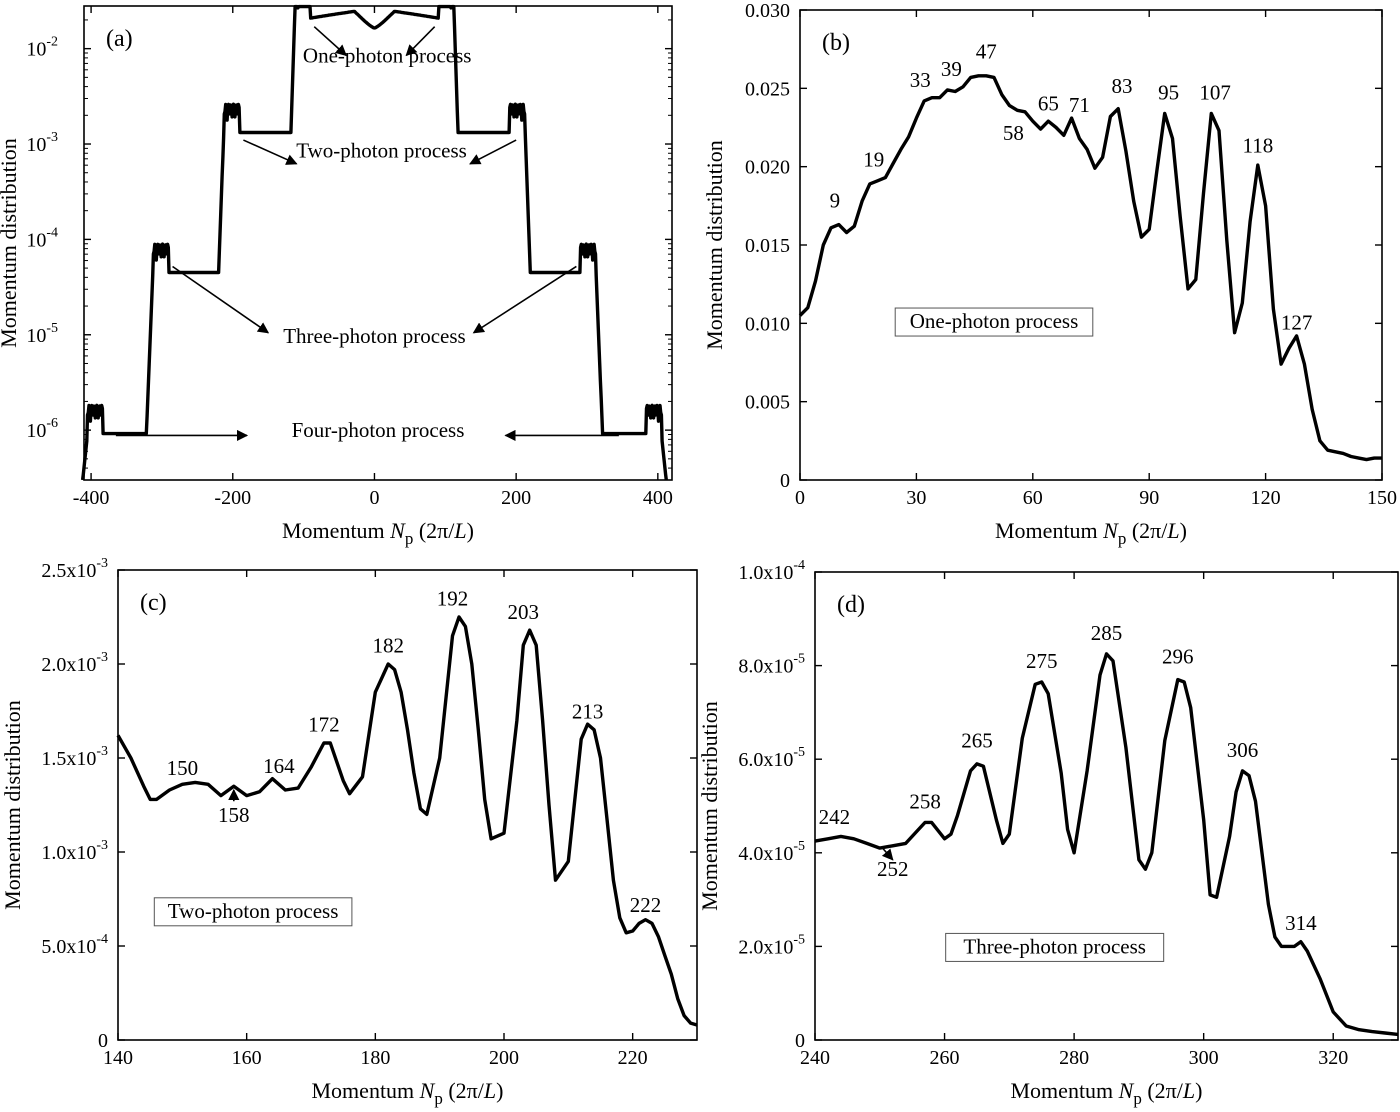 The image size is (1400, 1112). I want to click on peak-label: 150, so click(183, 768).